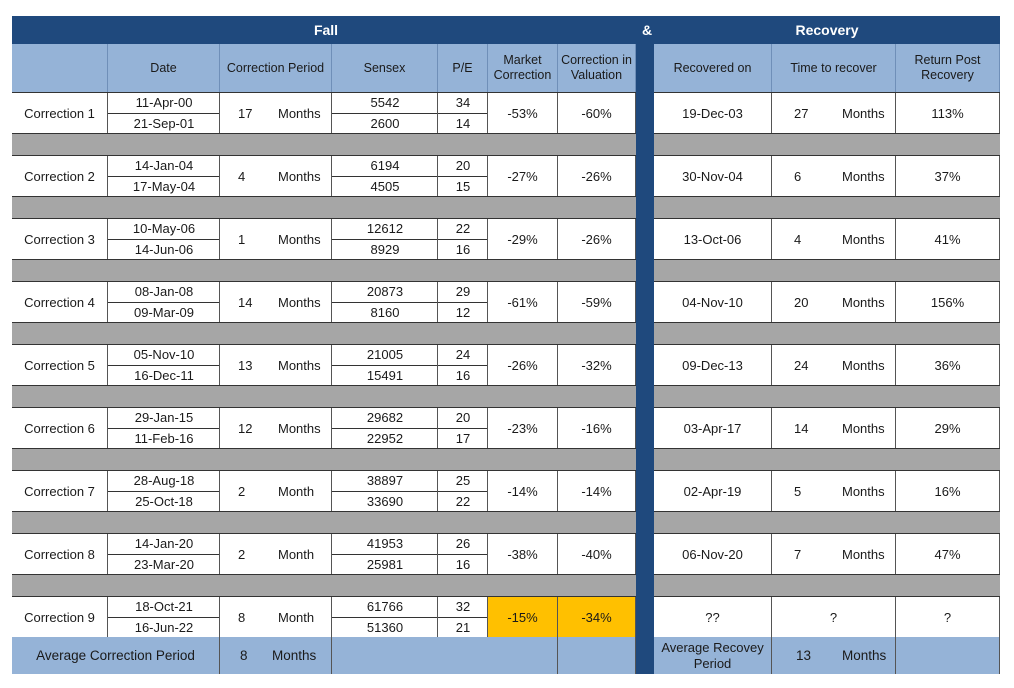 Image resolution: width=1014 pixels, height=688 pixels. What do you see at coordinates (276, 113) in the screenshot?
I see `period-cell: 17 Months` at bounding box center [276, 113].